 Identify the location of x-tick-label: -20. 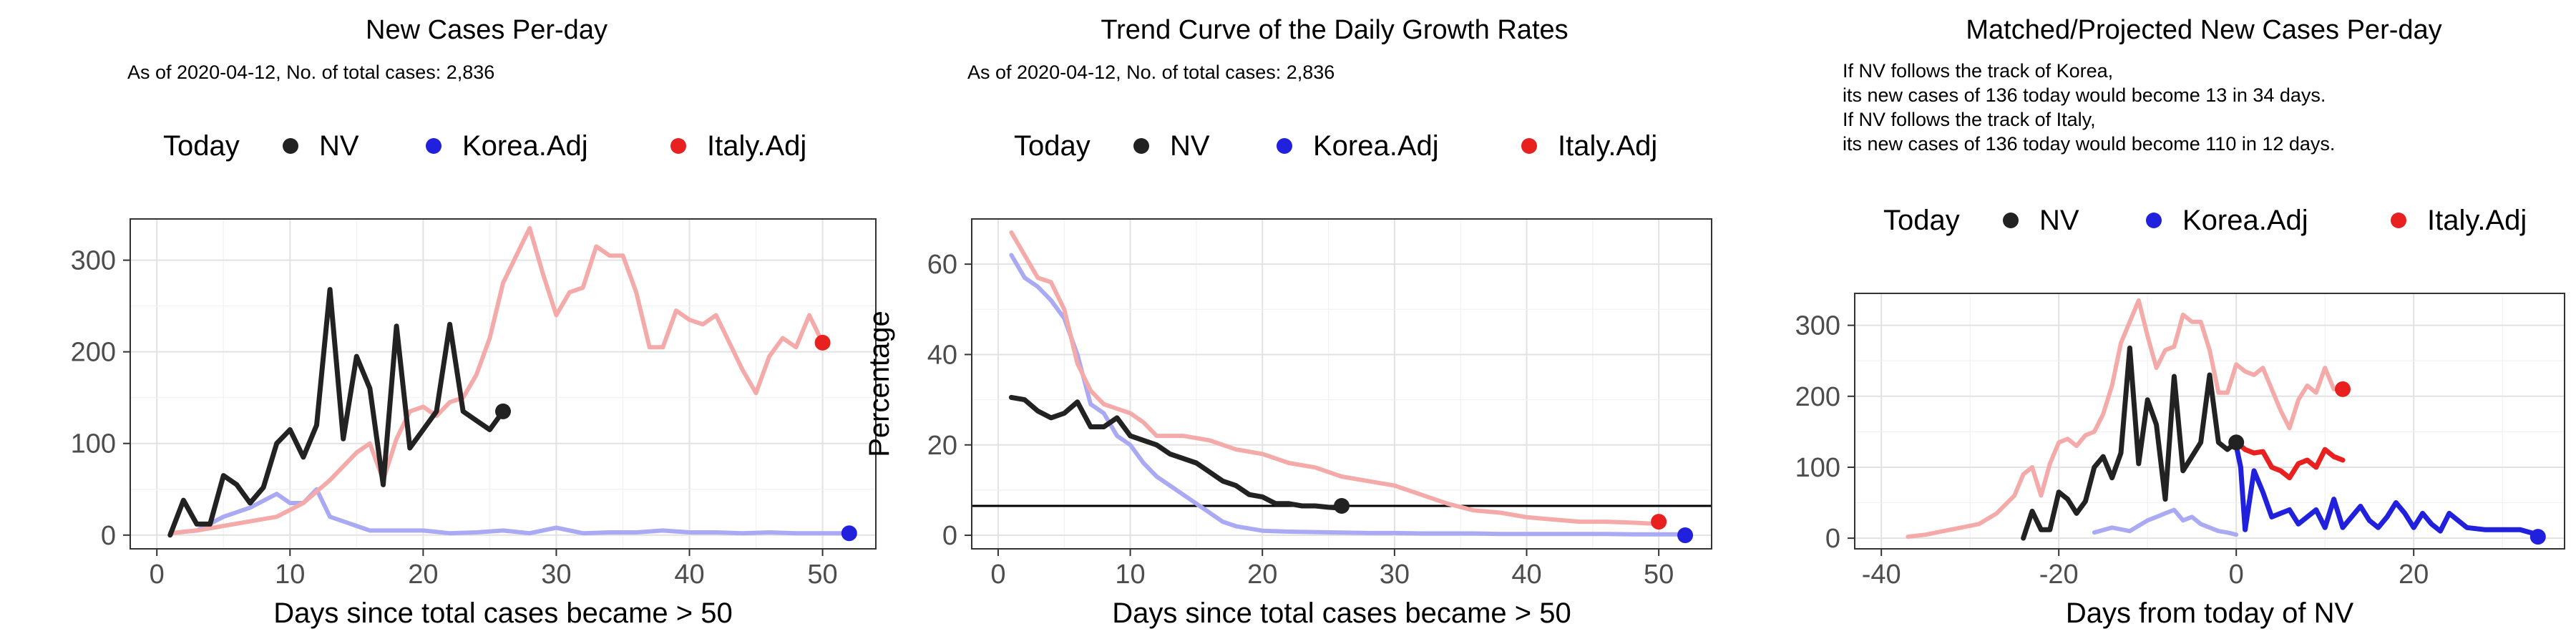
(2059, 575).